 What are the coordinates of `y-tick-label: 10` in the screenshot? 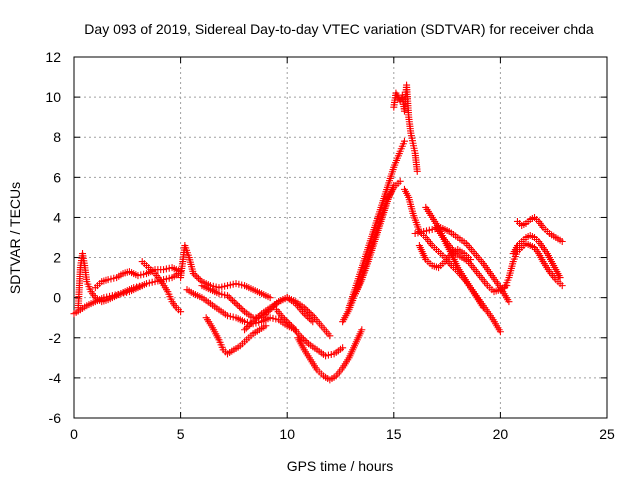 It's located at (53, 97).